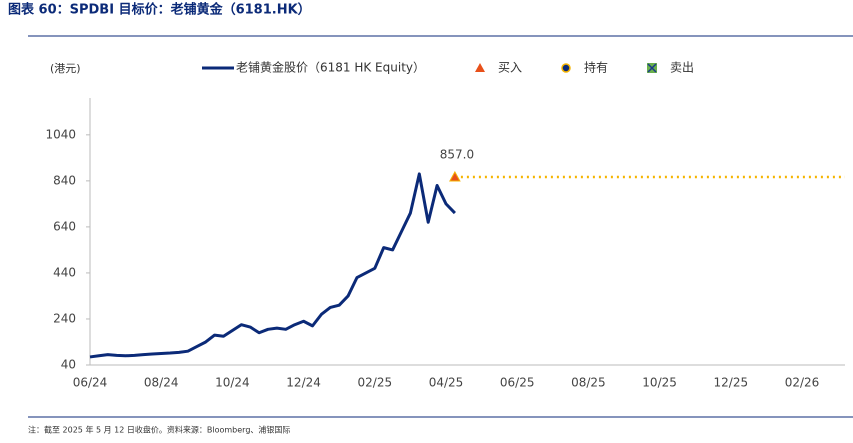 The image size is (853, 443). What do you see at coordinates (457, 154) in the screenshot?
I see `target-label: 857.0` at bounding box center [457, 154].